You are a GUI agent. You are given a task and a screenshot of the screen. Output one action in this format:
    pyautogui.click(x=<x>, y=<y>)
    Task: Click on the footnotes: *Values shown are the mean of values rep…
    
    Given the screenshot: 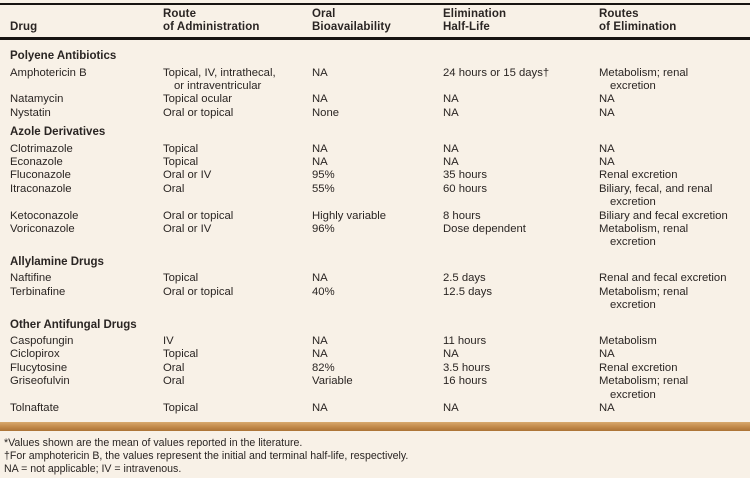 What is the action you would take?
    pyautogui.click(x=375, y=456)
    